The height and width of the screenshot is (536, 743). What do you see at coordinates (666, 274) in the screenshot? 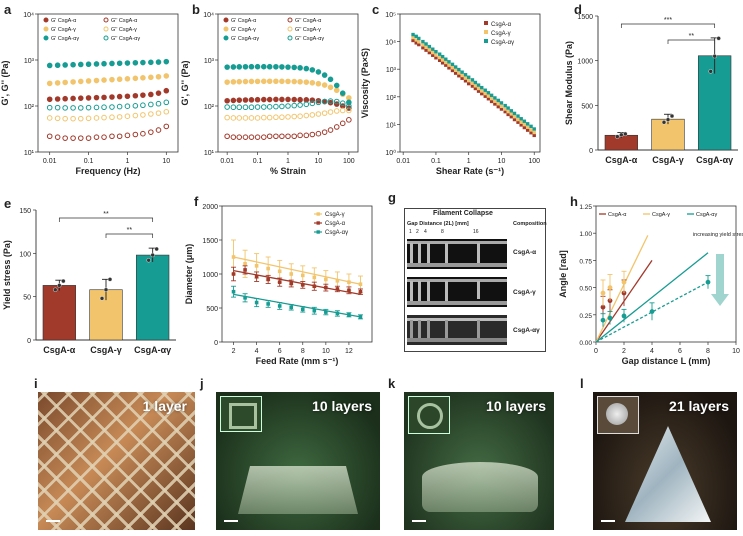
I see `plot-frame` at bounding box center [666, 274].